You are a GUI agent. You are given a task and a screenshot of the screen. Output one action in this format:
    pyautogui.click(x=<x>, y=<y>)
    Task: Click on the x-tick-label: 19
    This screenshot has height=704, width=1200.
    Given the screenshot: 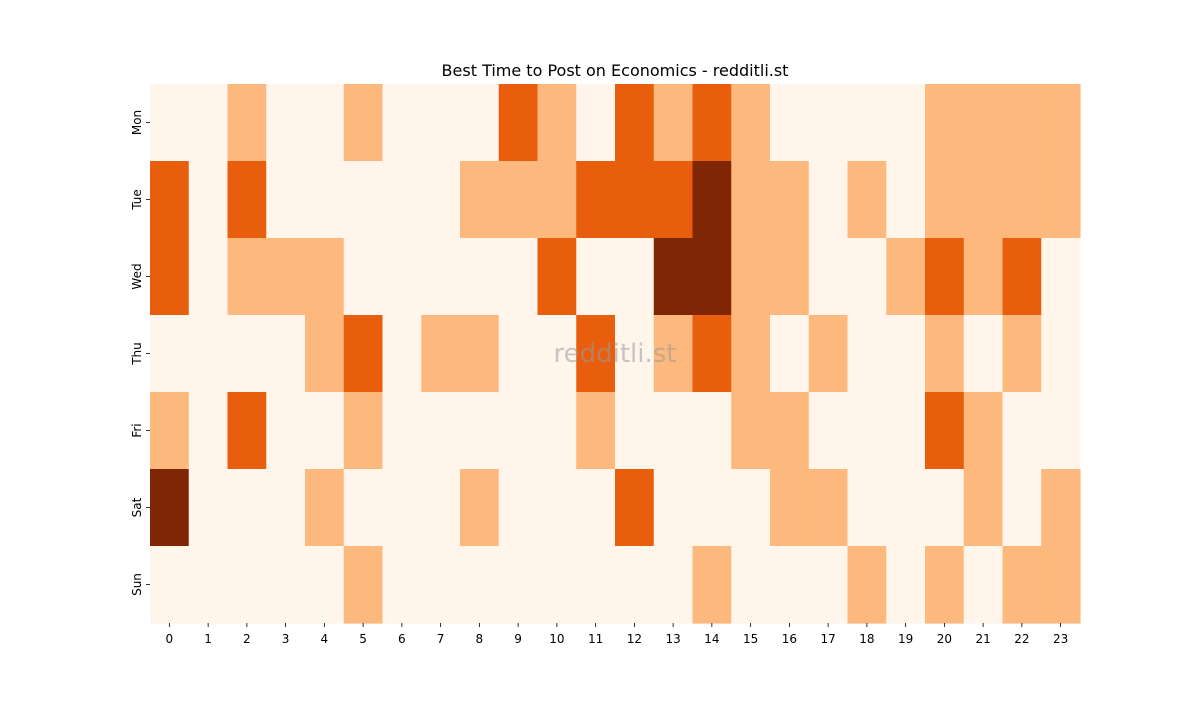 What is the action you would take?
    pyautogui.click(x=905, y=639)
    